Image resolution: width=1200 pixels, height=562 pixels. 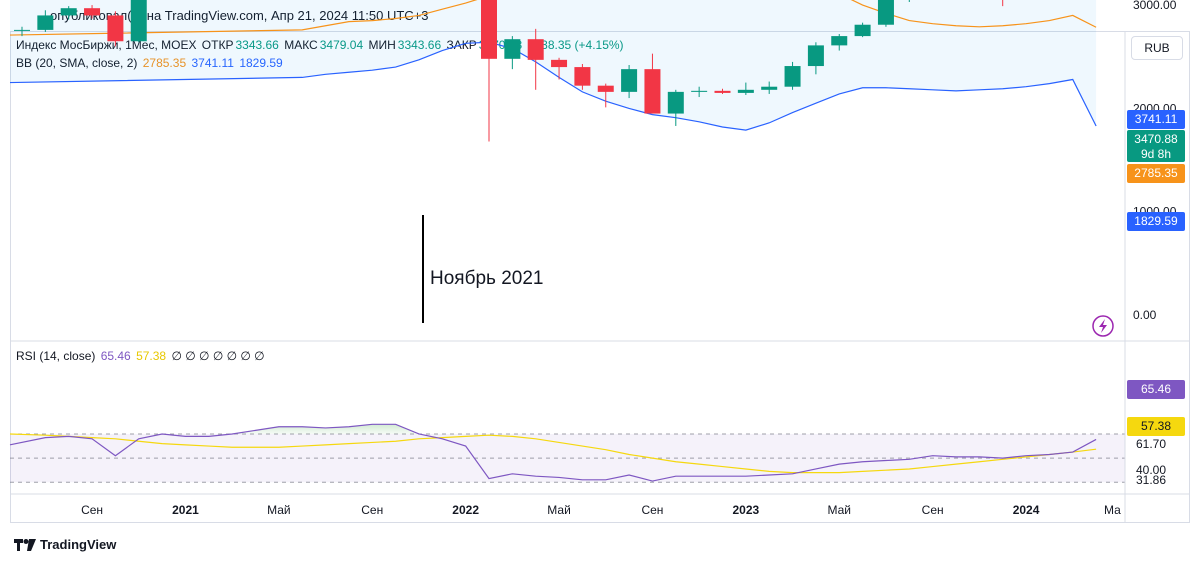 I want to click on price-tick-label: 3000.00, so click(x=1155, y=6).